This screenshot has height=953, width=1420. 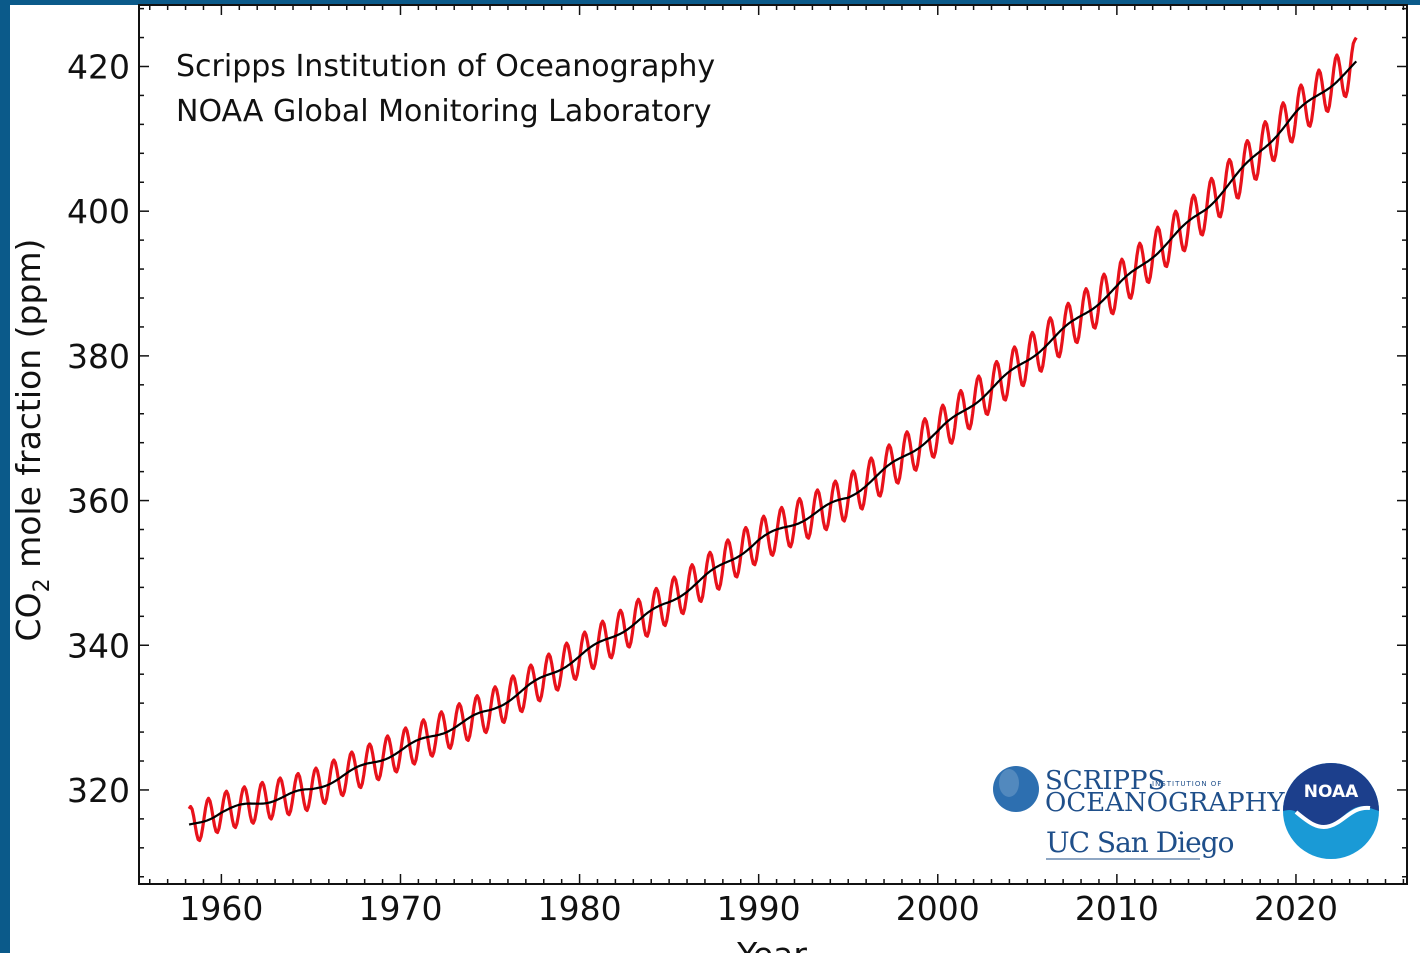 I want to click on x-tick-label: 1970, so click(x=400, y=908).